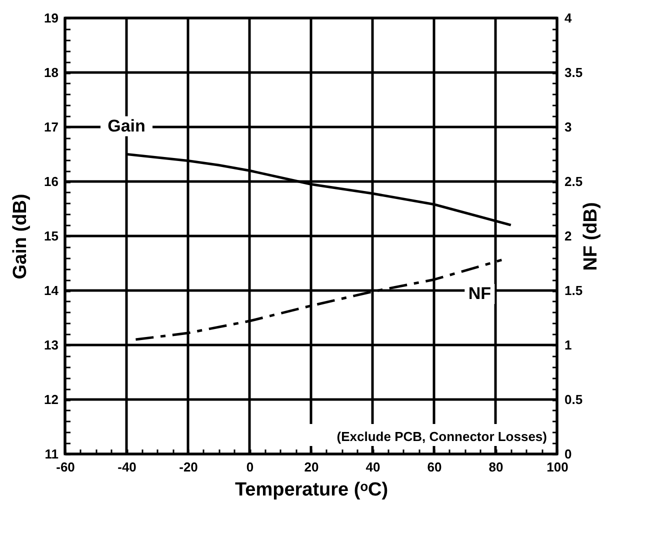 This screenshot has height=548, width=665. I want to click on annotation: (Exclude PCB, Connector Losses), so click(441, 436).